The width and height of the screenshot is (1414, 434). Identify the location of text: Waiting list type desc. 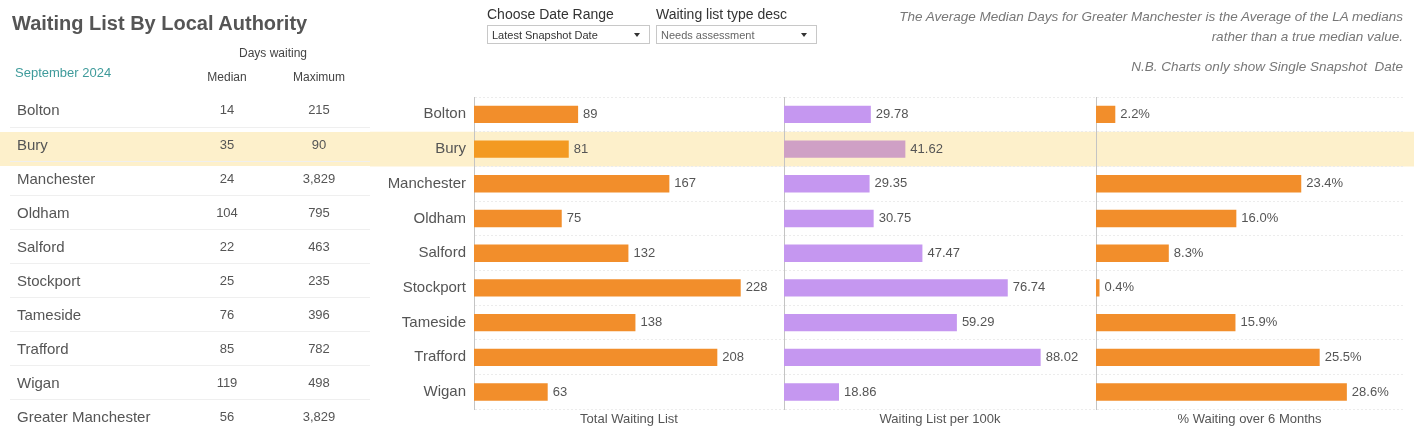
(721, 14).